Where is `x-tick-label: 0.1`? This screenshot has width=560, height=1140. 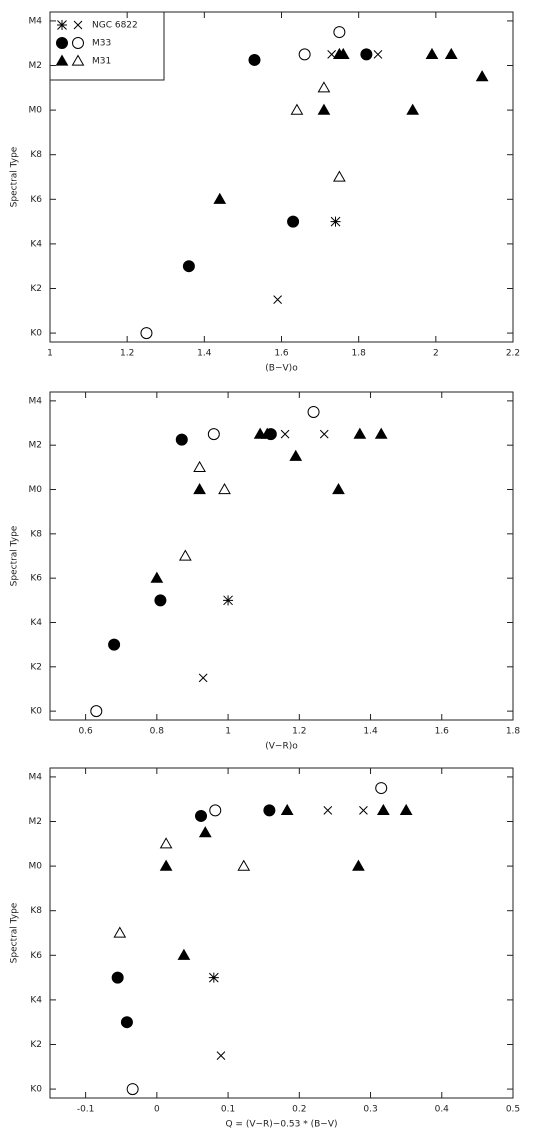
x-tick-label: 0.1 is located at coordinates (228, 1110).